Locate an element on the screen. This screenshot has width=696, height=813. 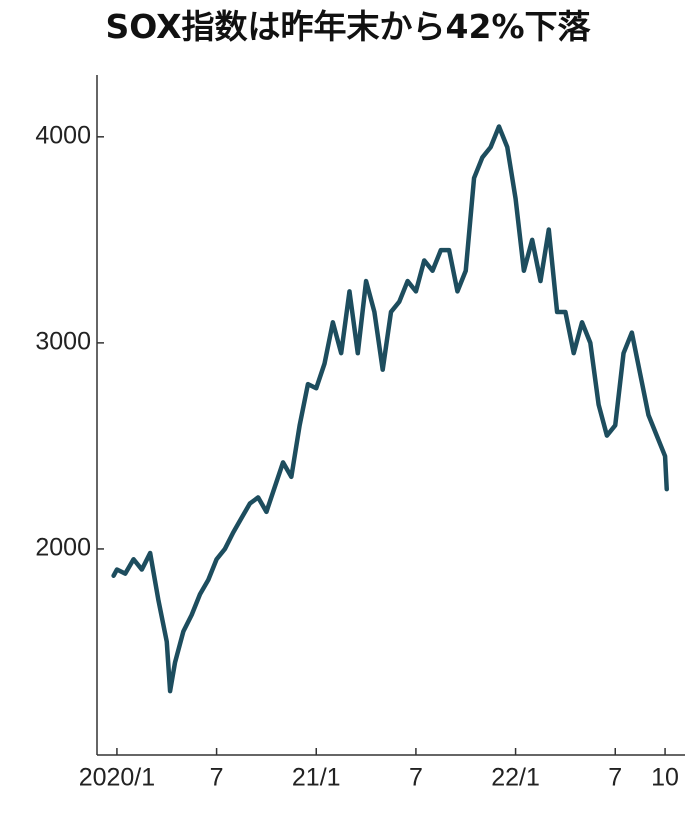
chart-title: SOX指数は昨年末から42%下落 is located at coordinates (348, 26).